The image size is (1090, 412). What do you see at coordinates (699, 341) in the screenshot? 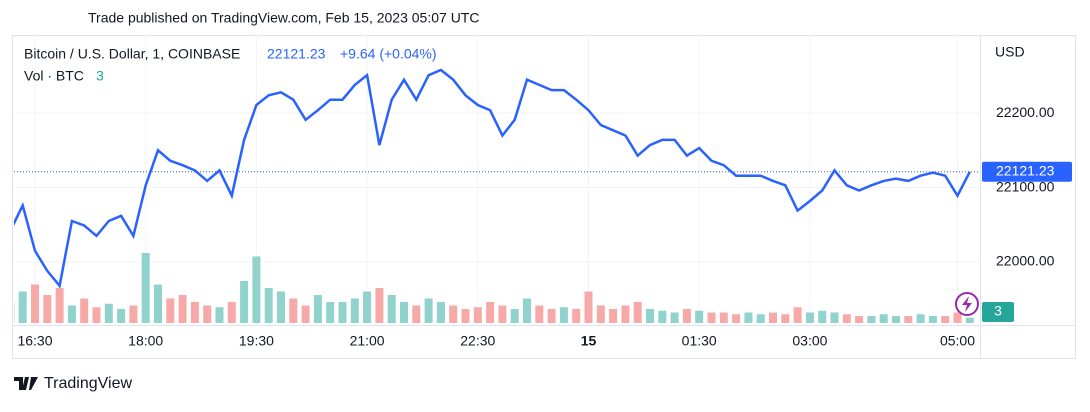
I see `x-tick-label: 01:30` at bounding box center [699, 341].